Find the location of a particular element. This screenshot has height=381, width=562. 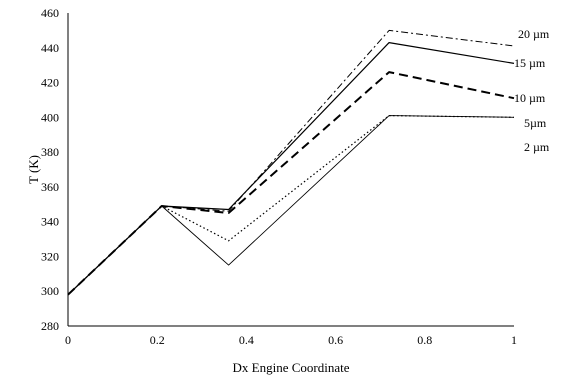

y-axis-title: T (K) is located at coordinates (33, 169).